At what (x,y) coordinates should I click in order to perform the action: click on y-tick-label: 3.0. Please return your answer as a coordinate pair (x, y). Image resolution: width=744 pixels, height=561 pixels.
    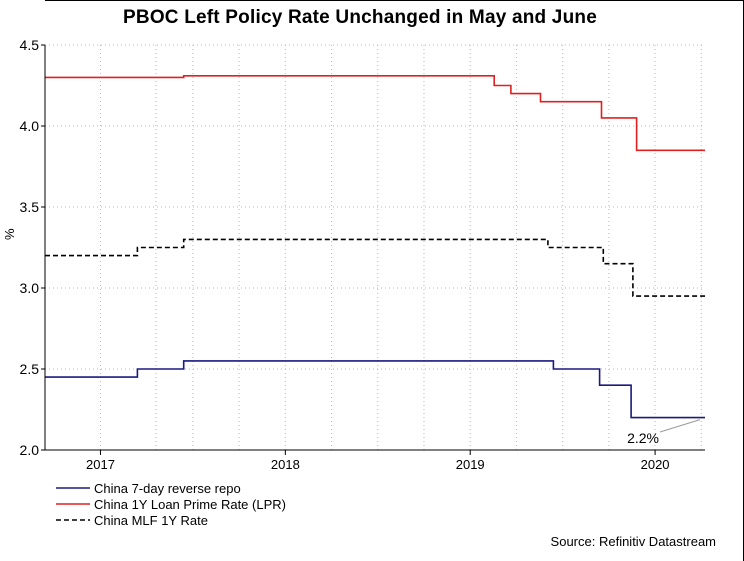
    Looking at the image, I should click on (30, 288).